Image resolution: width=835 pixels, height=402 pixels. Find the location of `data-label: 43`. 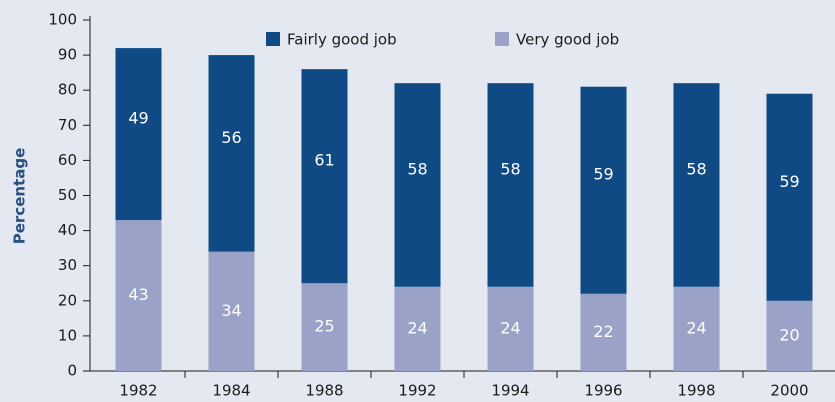

data-label: 43 is located at coordinates (138, 294).